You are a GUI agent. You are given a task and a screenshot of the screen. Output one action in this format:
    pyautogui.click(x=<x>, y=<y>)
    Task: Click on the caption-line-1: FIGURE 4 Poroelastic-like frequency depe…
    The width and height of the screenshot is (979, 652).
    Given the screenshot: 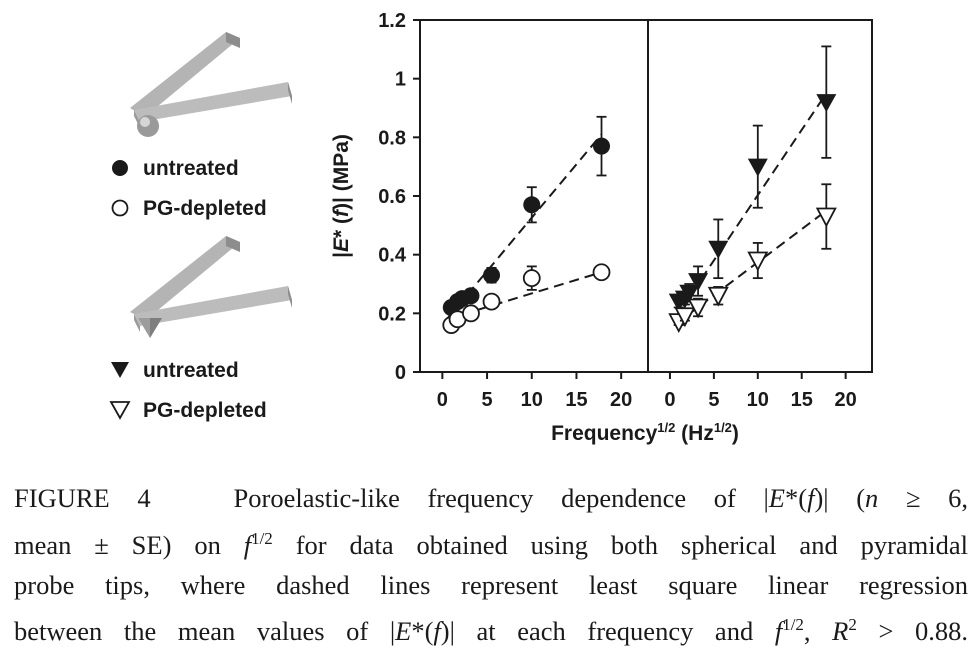 What is the action you would take?
    pyautogui.click(x=491, y=498)
    